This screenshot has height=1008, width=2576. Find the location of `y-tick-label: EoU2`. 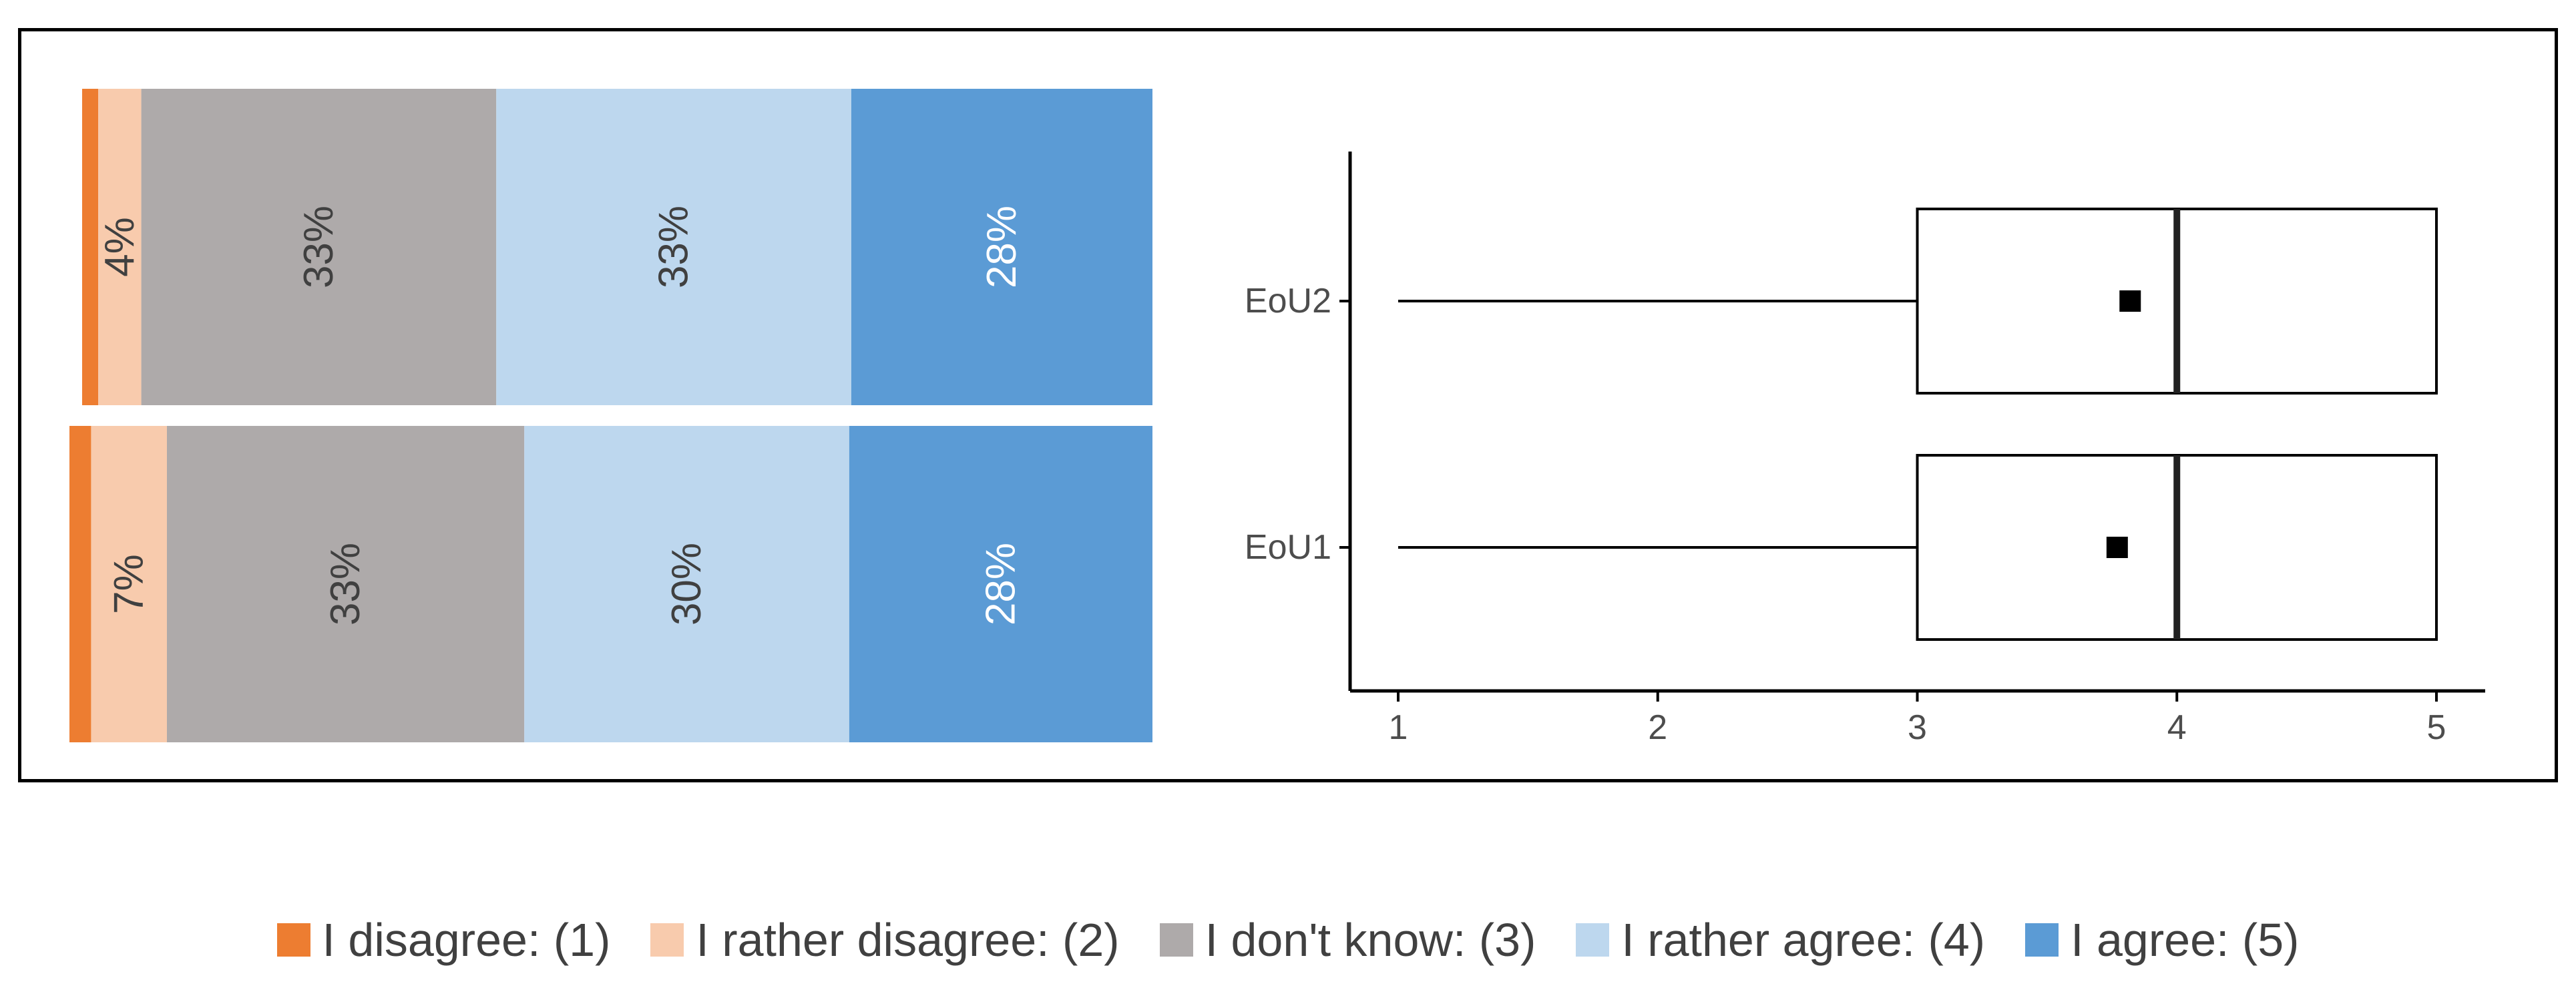

y-tick-label: EoU2 is located at coordinates (1288, 301).